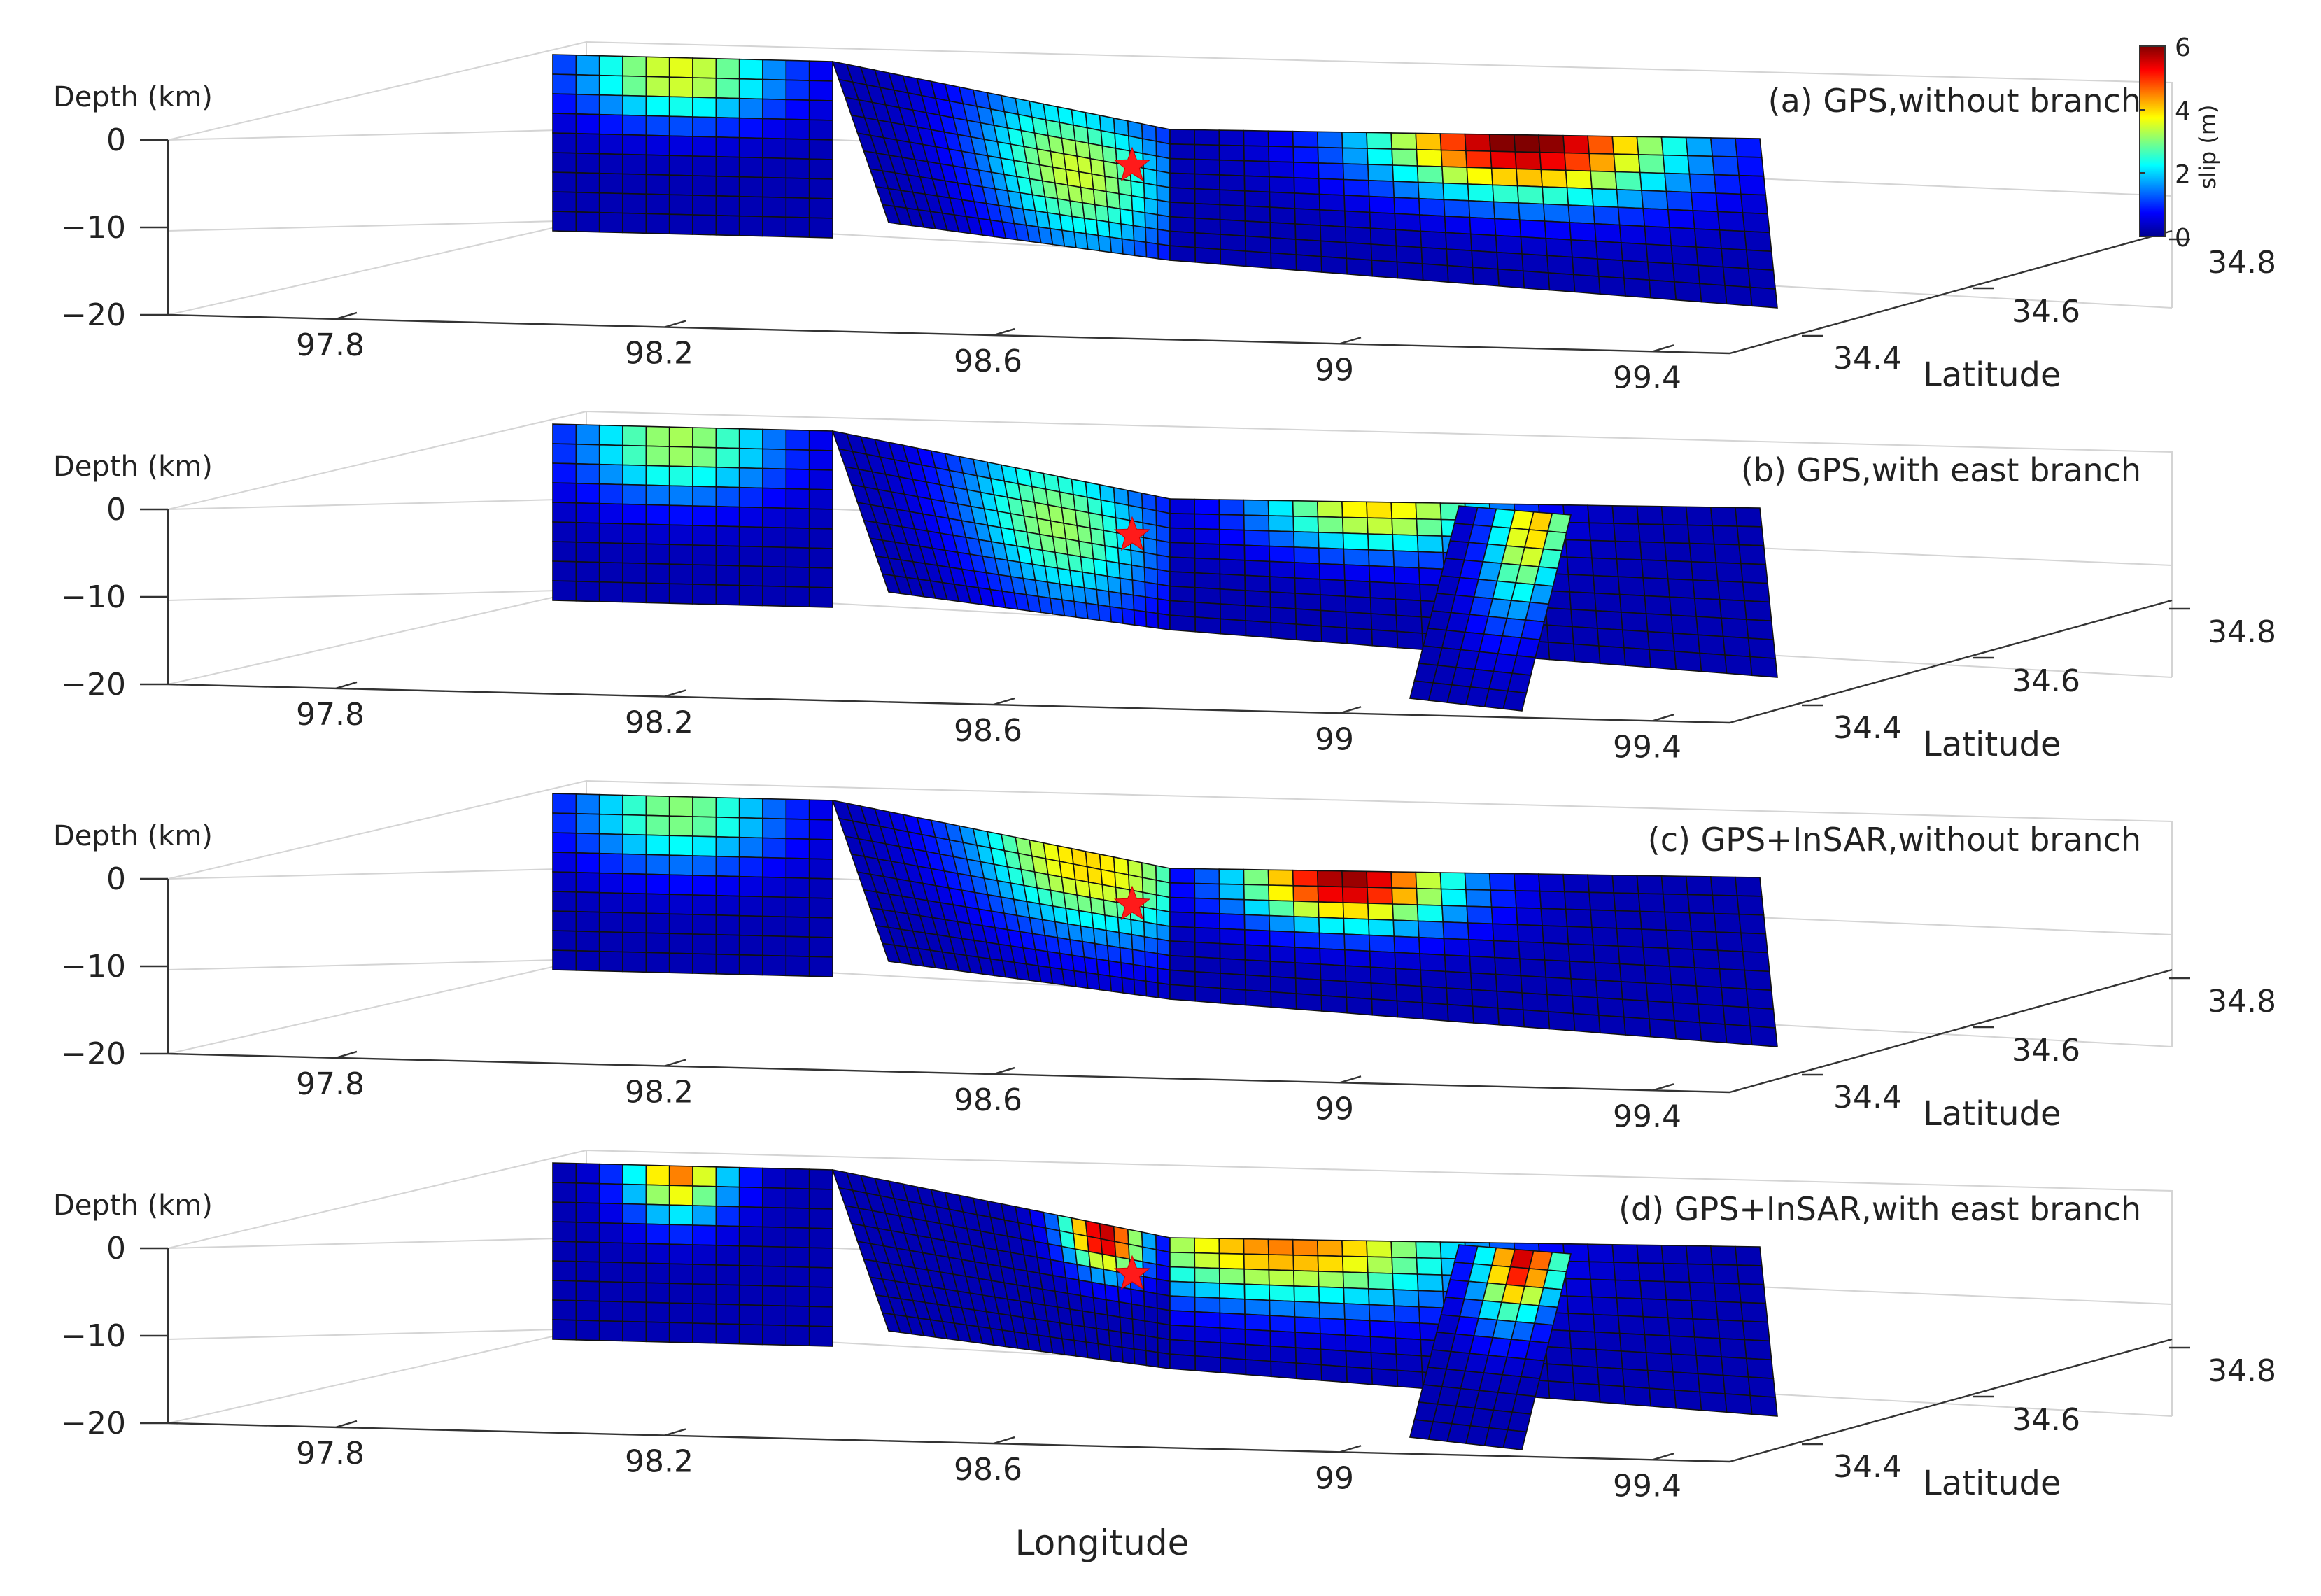 The width and height of the screenshot is (2321, 1596). Describe the element at coordinates (659, 353) in the screenshot. I see `x-tick-label: 98.2` at that location.